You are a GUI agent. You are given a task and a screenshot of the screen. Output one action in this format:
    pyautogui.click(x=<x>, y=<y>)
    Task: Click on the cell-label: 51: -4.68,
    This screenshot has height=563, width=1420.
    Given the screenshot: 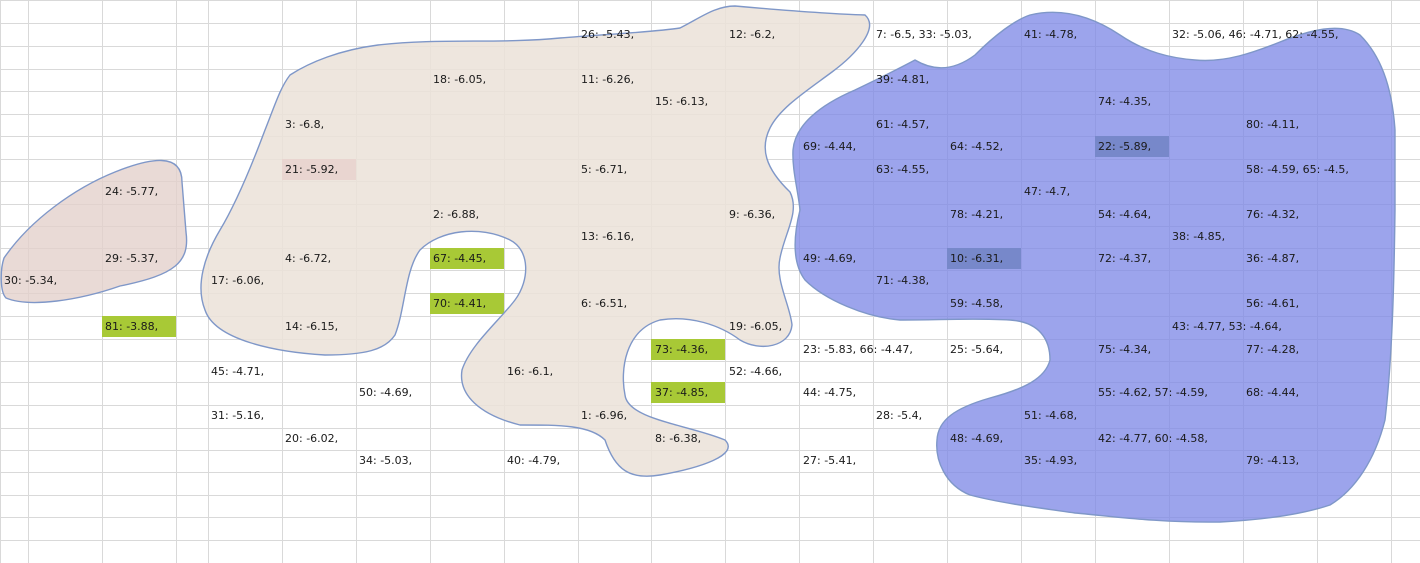 What is the action you would take?
    pyautogui.click(x=1051, y=415)
    